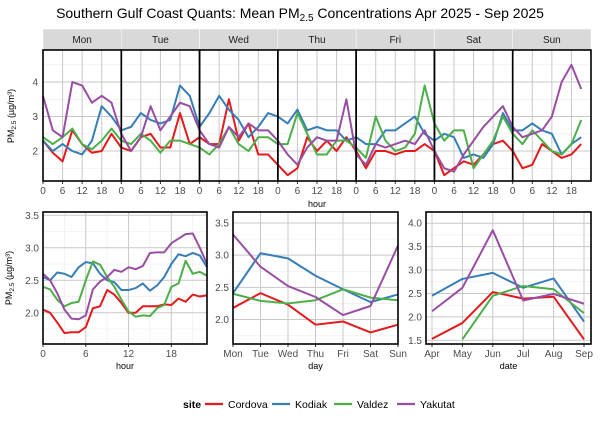 This screenshot has height=428, width=600. Describe the element at coordinates (398, 354) in the screenshot. I see `x-tick-label: Sun` at that location.